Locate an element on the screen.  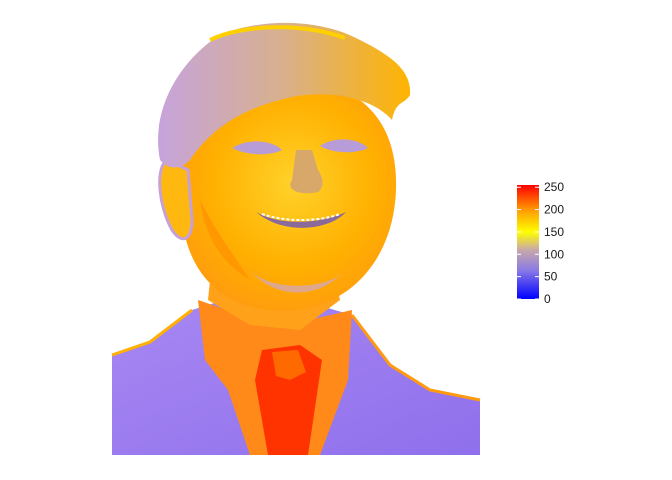
heatmap-region-hair is located at coordinates (284, 95).